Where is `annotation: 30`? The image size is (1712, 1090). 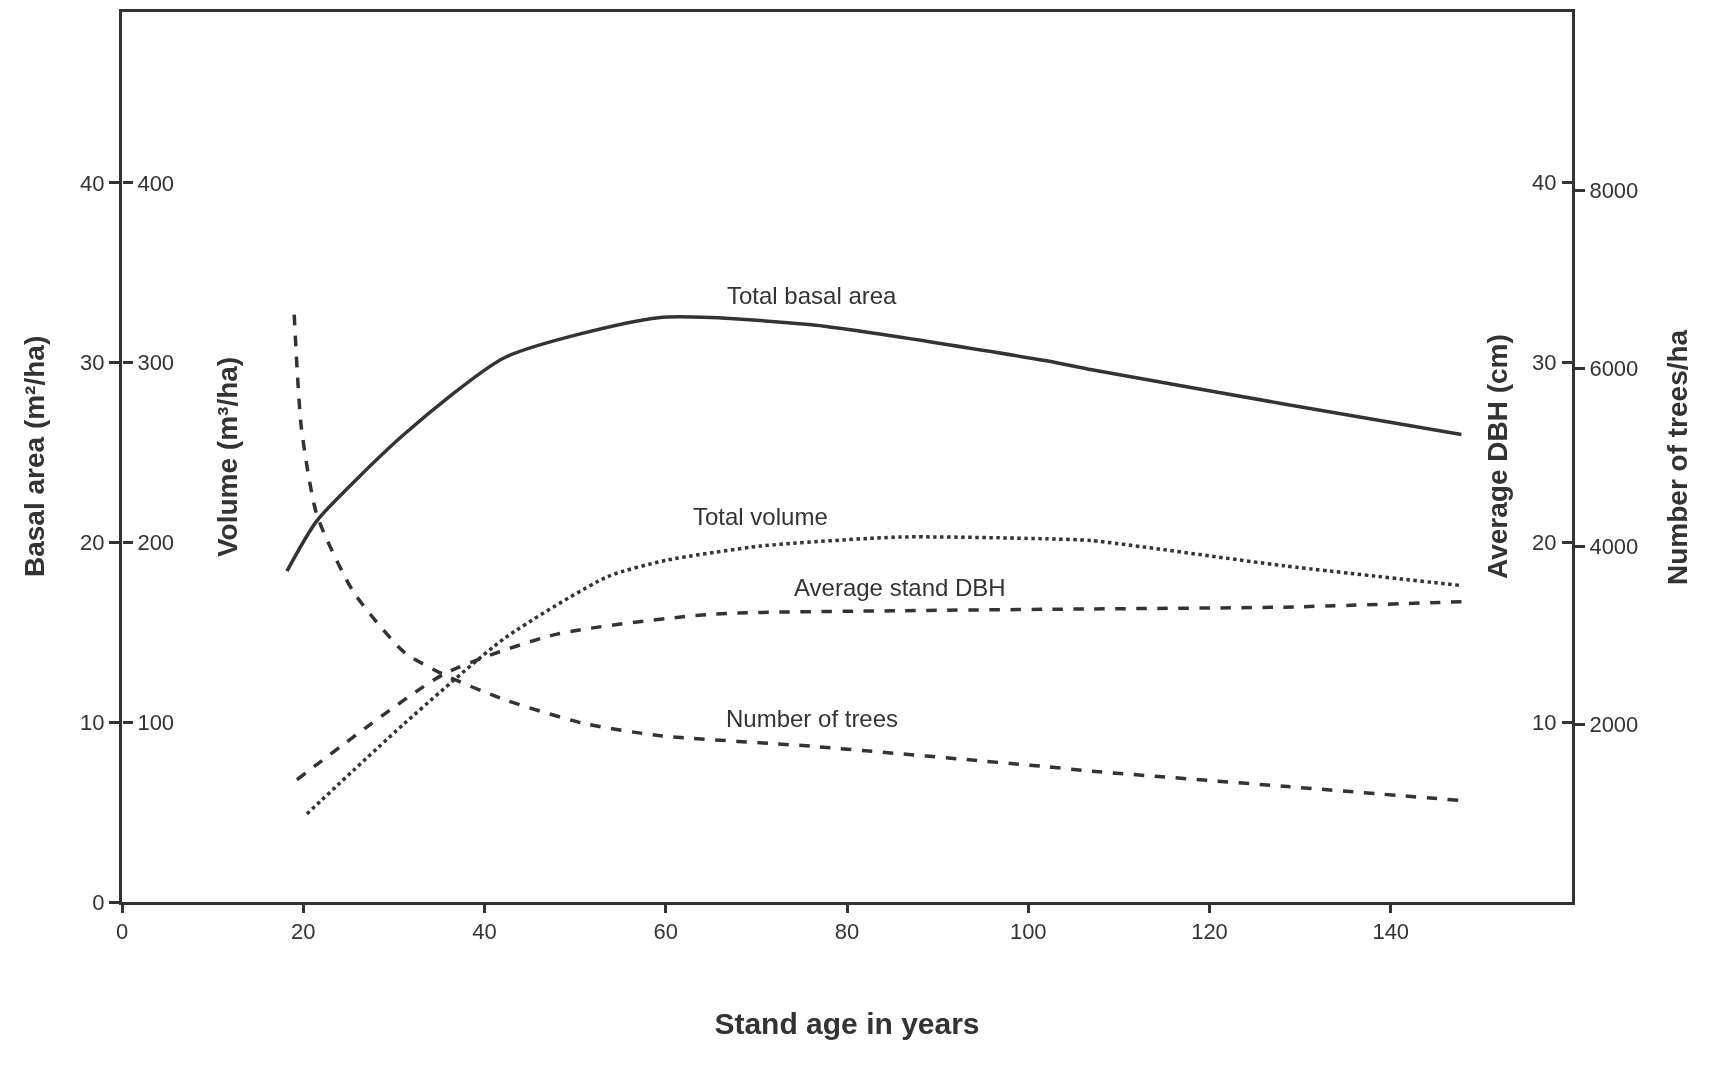
annotation: 30 is located at coordinates (1544, 362).